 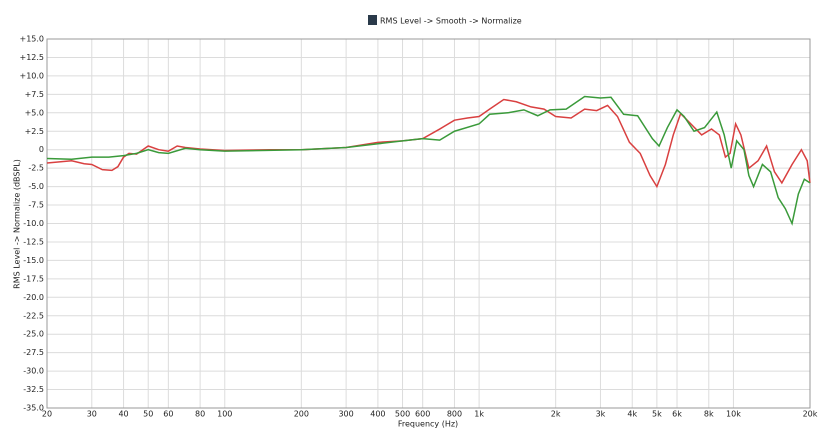 I want to click on x-tick-label: 200, so click(x=301, y=414).